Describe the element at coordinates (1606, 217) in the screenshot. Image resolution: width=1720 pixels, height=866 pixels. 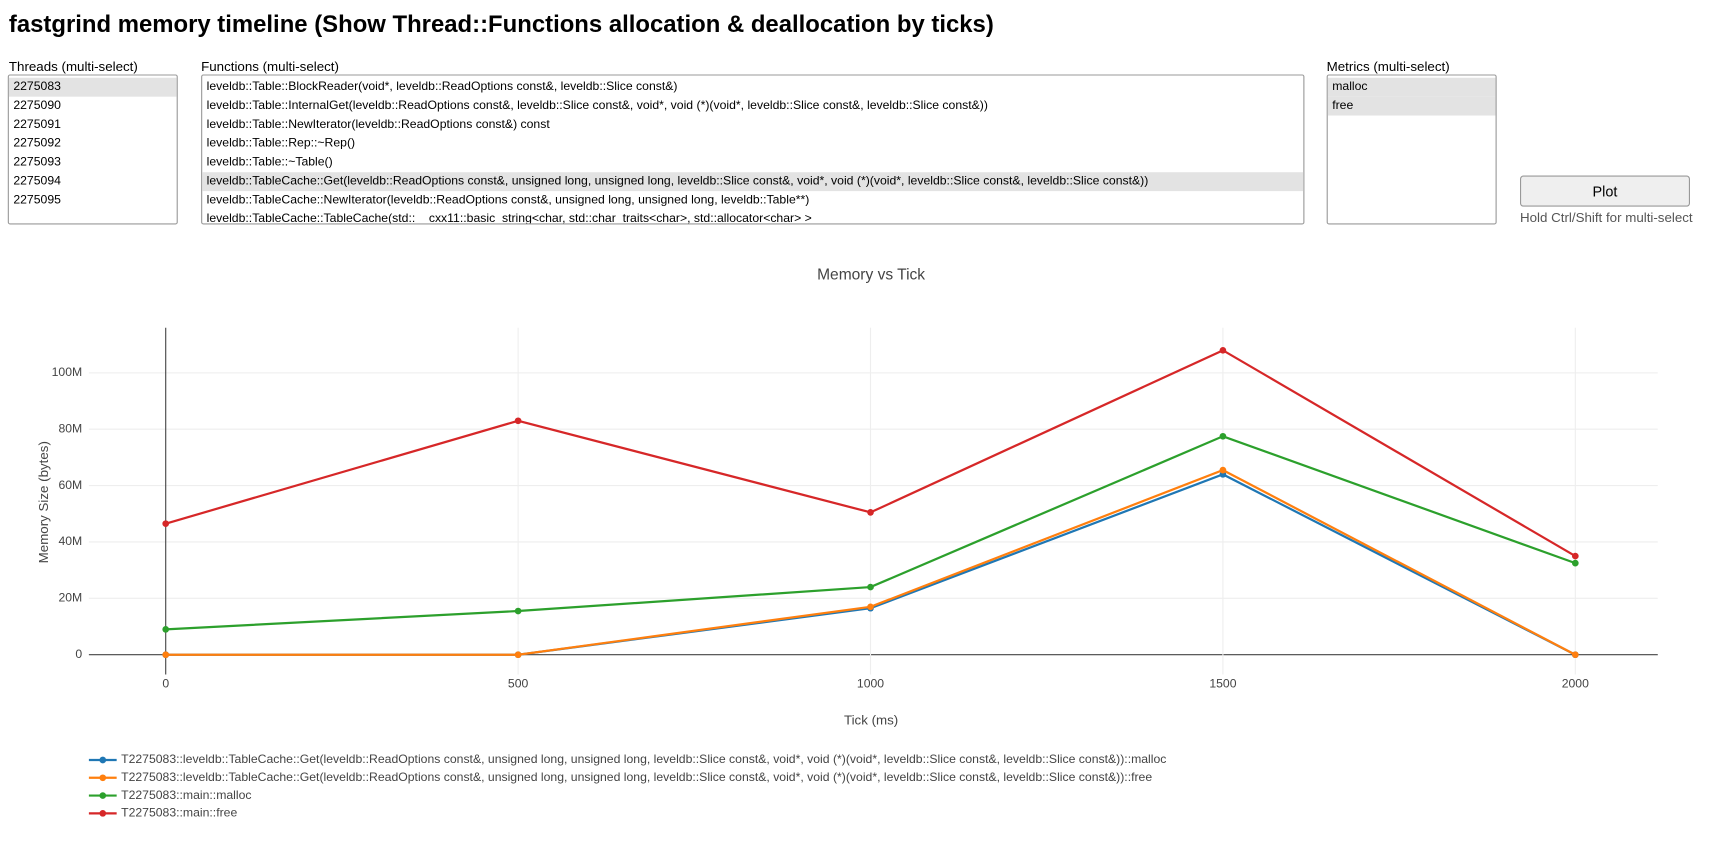
I see `hint: Hold Ctrl/Shift for multi-select` at that location.